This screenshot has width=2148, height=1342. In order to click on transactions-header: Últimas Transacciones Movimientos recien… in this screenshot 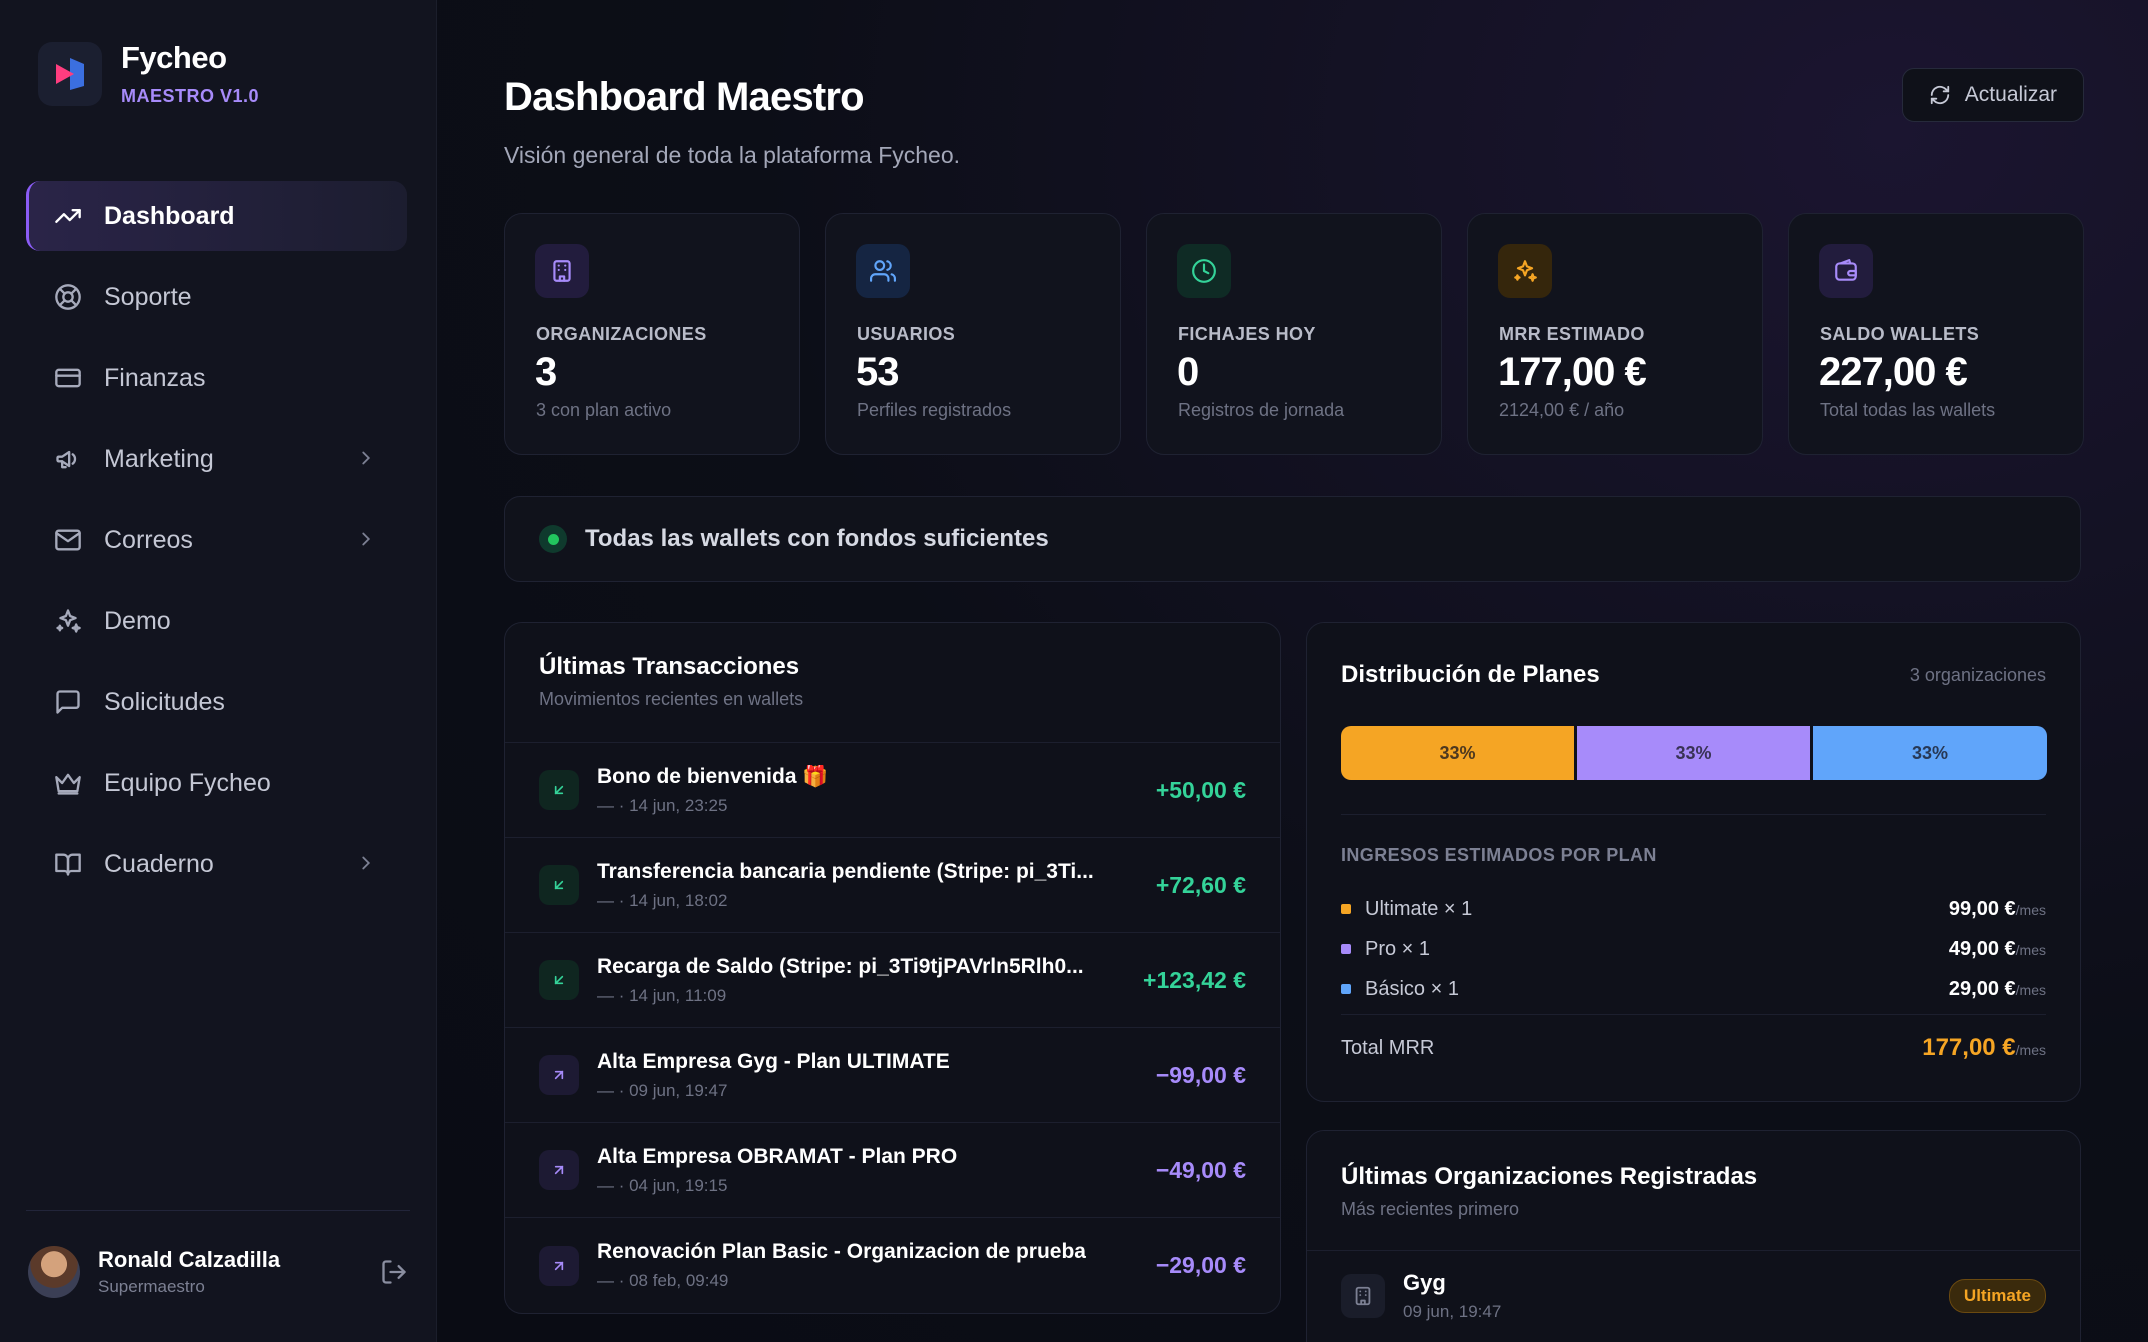, I will do `click(892, 683)`.